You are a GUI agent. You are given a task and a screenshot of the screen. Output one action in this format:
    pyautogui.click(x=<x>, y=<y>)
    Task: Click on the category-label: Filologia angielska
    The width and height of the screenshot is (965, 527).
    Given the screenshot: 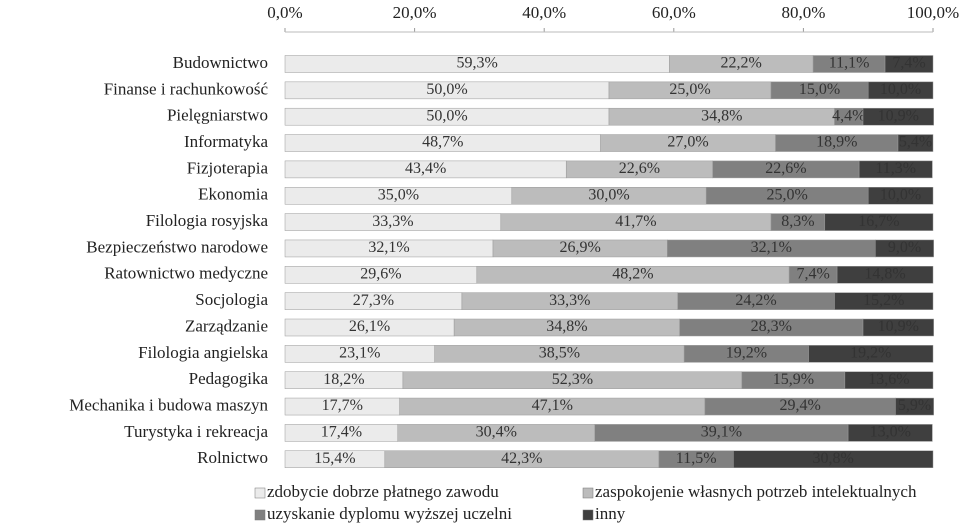 What is the action you would take?
    pyautogui.click(x=203, y=352)
    